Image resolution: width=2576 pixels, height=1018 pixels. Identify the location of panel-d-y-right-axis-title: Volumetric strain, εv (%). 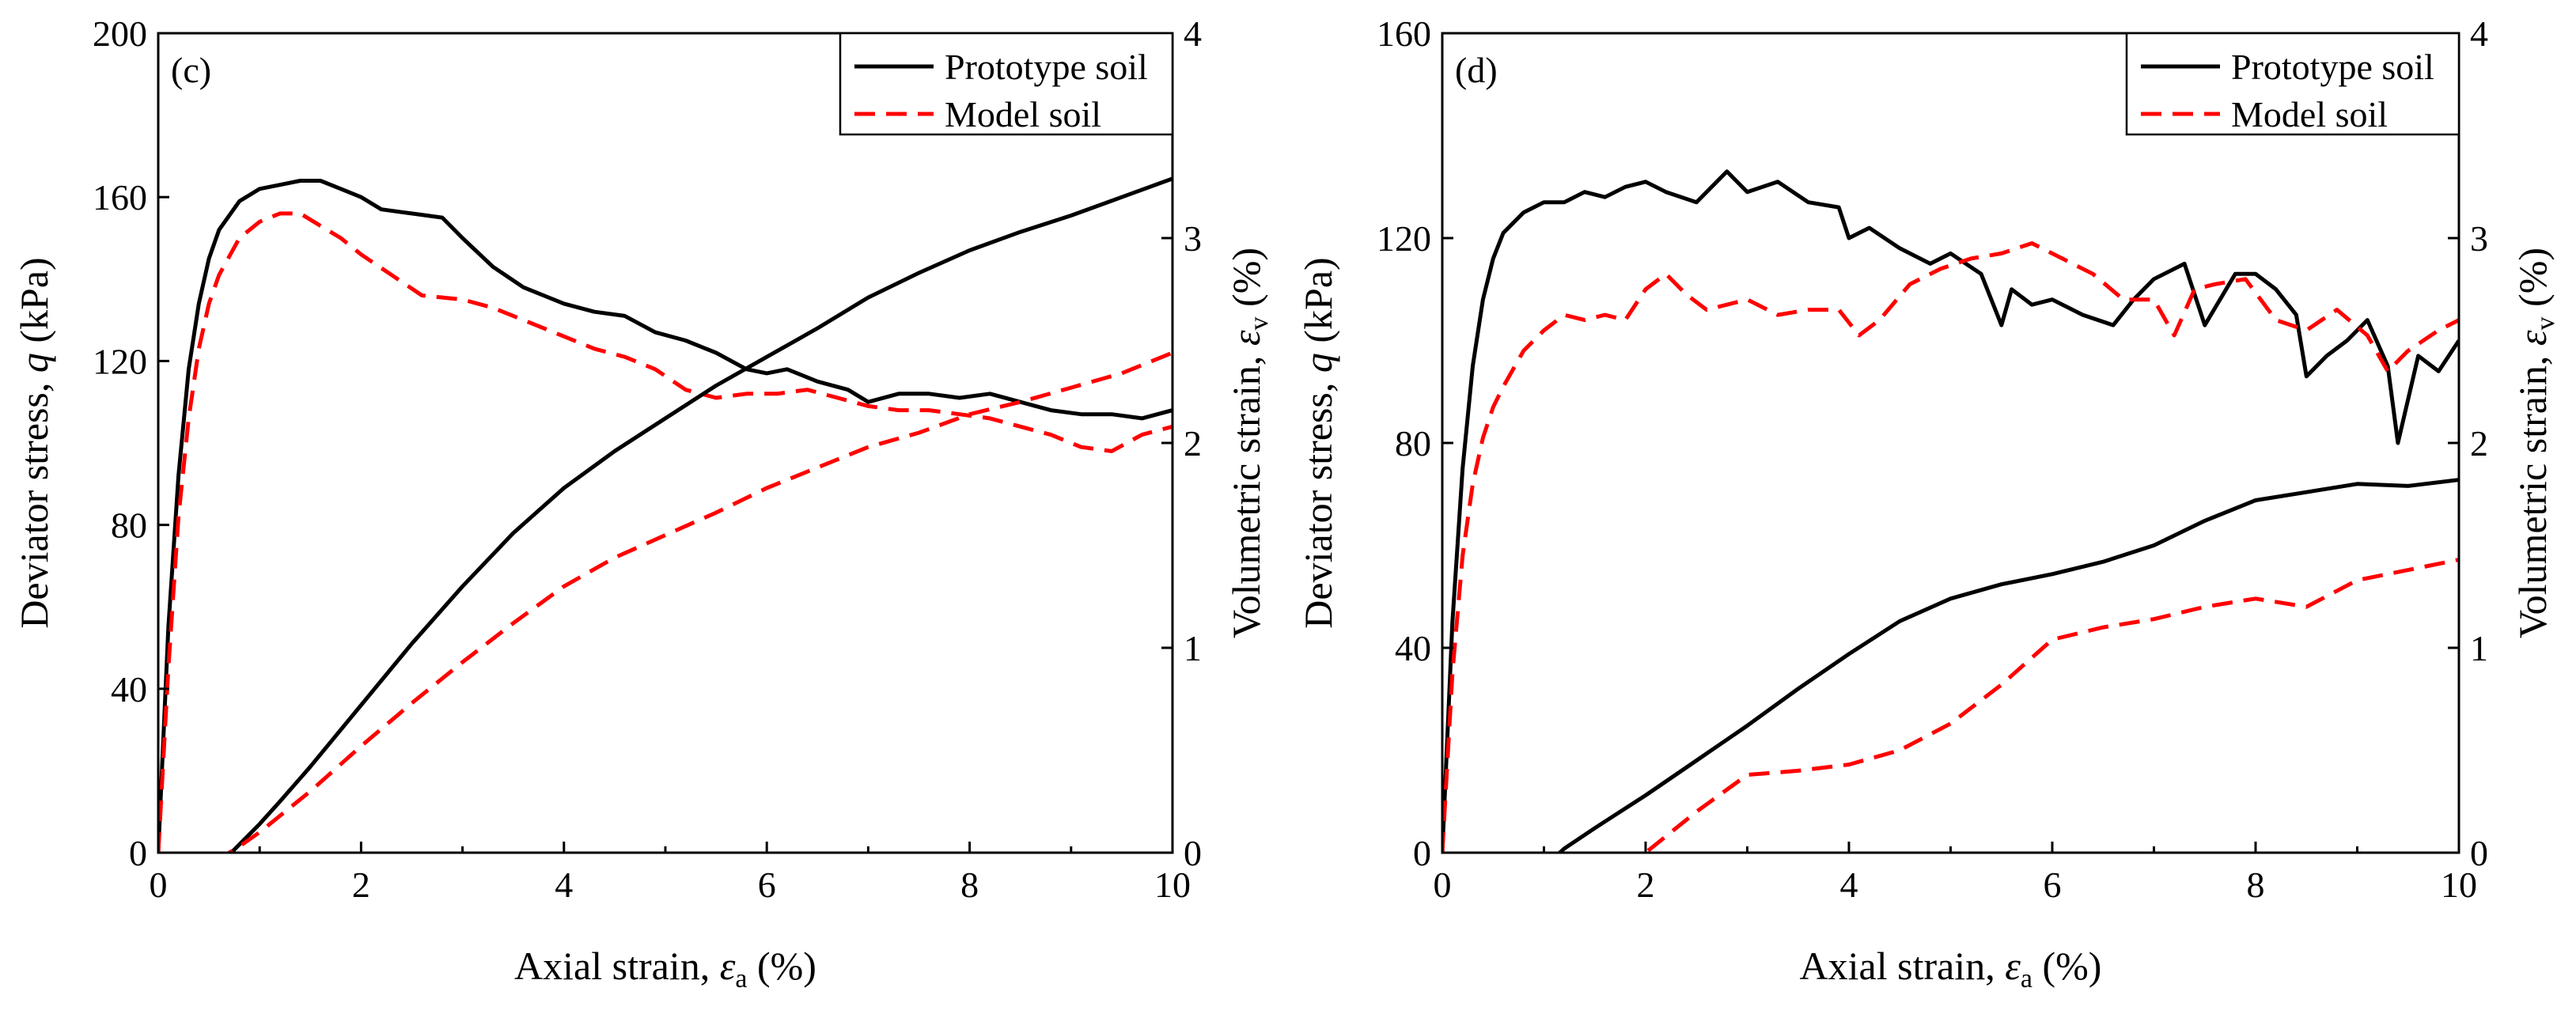
(2535, 443).